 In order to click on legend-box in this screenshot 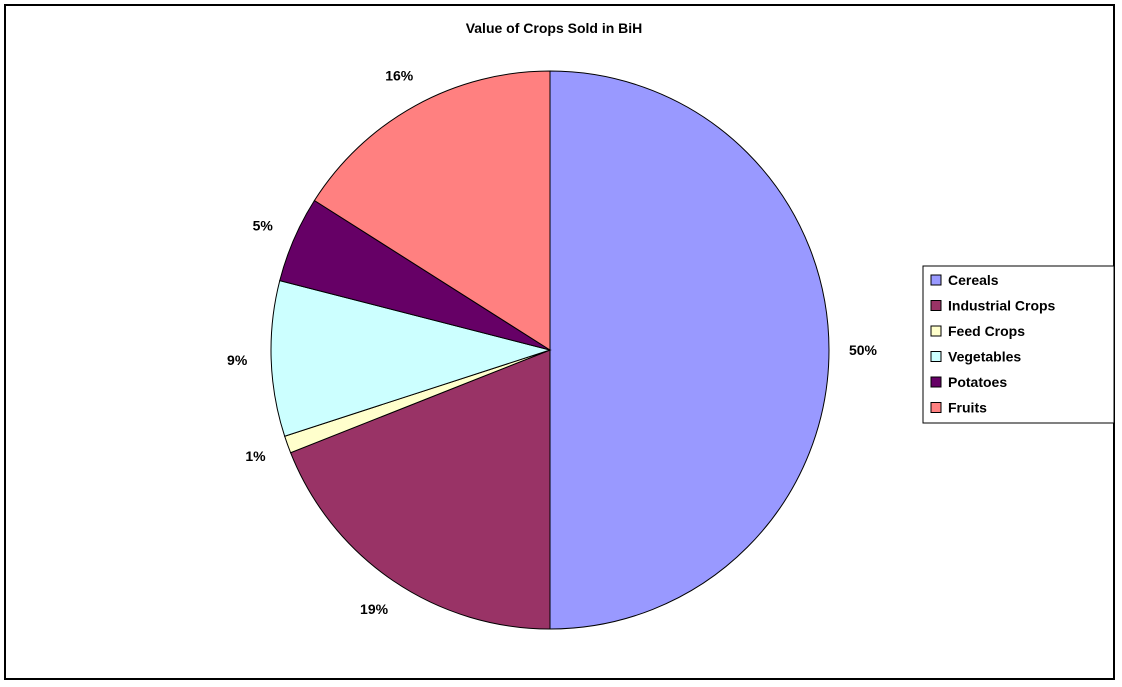, I will do `click(1018, 344)`.